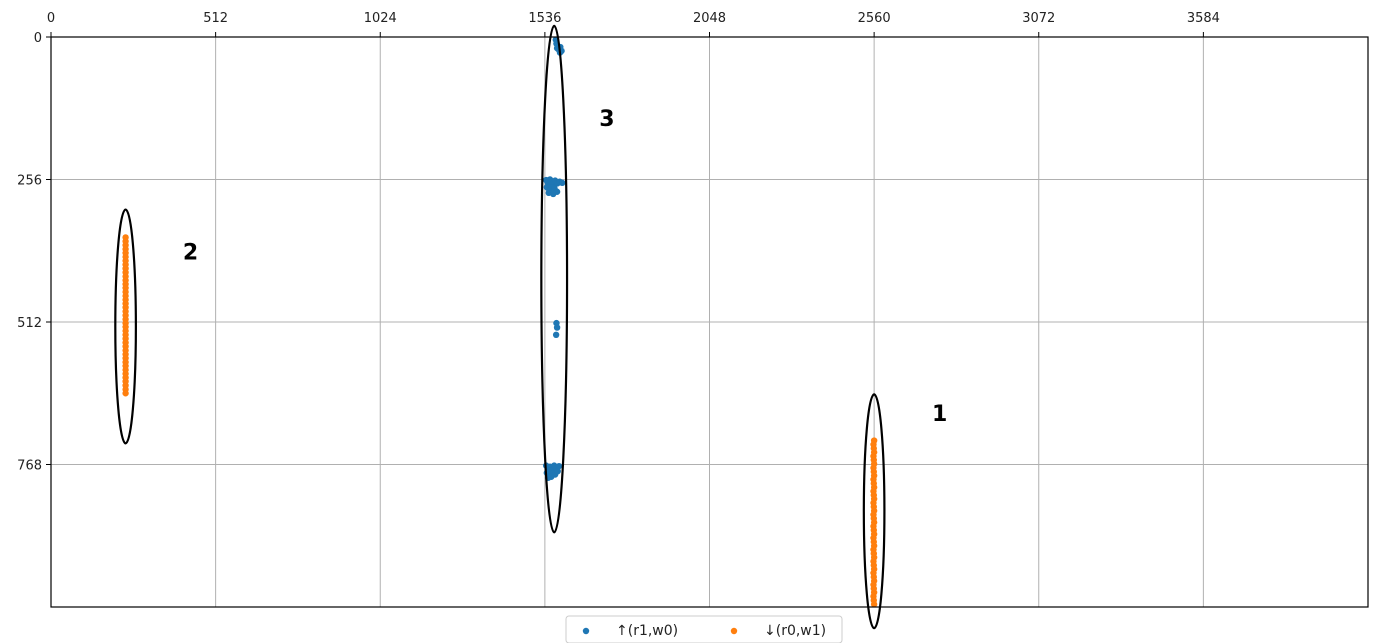  What do you see at coordinates (647, 631) in the screenshot?
I see `legend-label: ↑(r1,w0)` at bounding box center [647, 631].